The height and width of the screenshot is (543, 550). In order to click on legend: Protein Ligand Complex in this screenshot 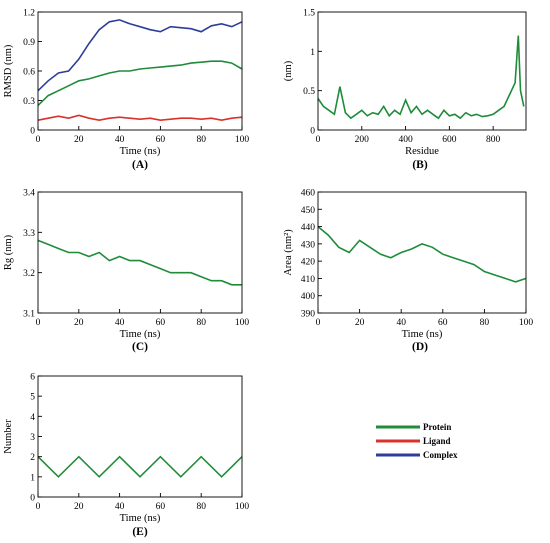, I will do `click(417, 441)`.